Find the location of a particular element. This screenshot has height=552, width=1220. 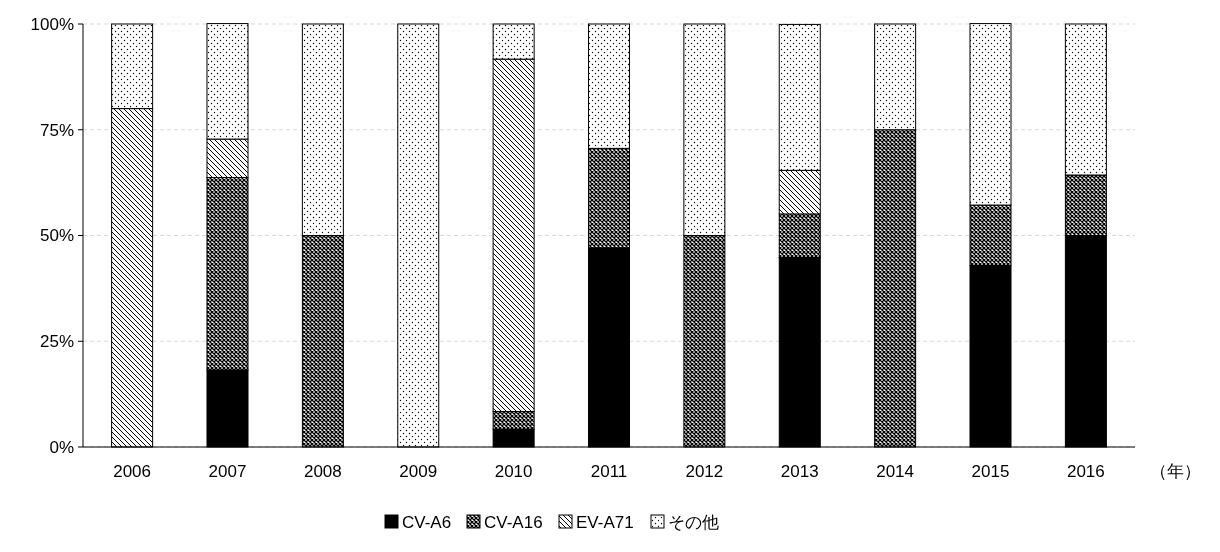

x-tick-label: 2008 is located at coordinates (322, 471).